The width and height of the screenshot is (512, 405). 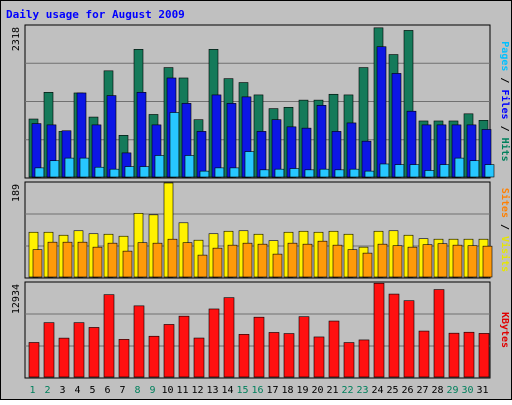 What do you see at coordinates (107, 390) in the screenshot?
I see `x-tick-label: 6` at bounding box center [107, 390].